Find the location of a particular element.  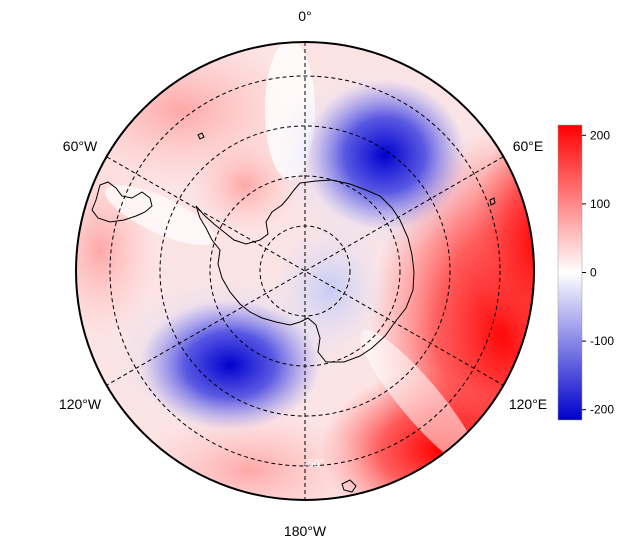

label-lat-50: -50° is located at coordinates (314, 464).